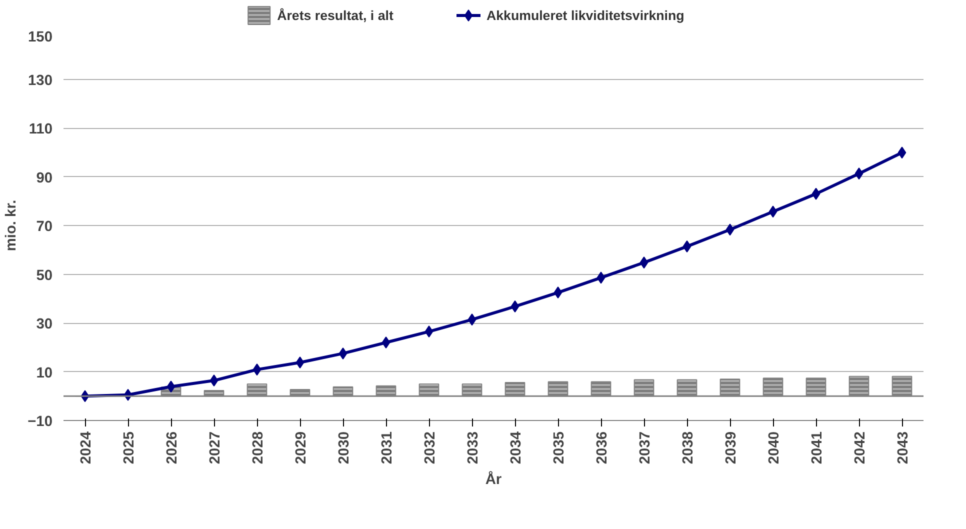 This screenshot has width=966, height=529. What do you see at coordinates (818, 447) in the screenshot?
I see `x-tick-label: 2041` at bounding box center [818, 447].